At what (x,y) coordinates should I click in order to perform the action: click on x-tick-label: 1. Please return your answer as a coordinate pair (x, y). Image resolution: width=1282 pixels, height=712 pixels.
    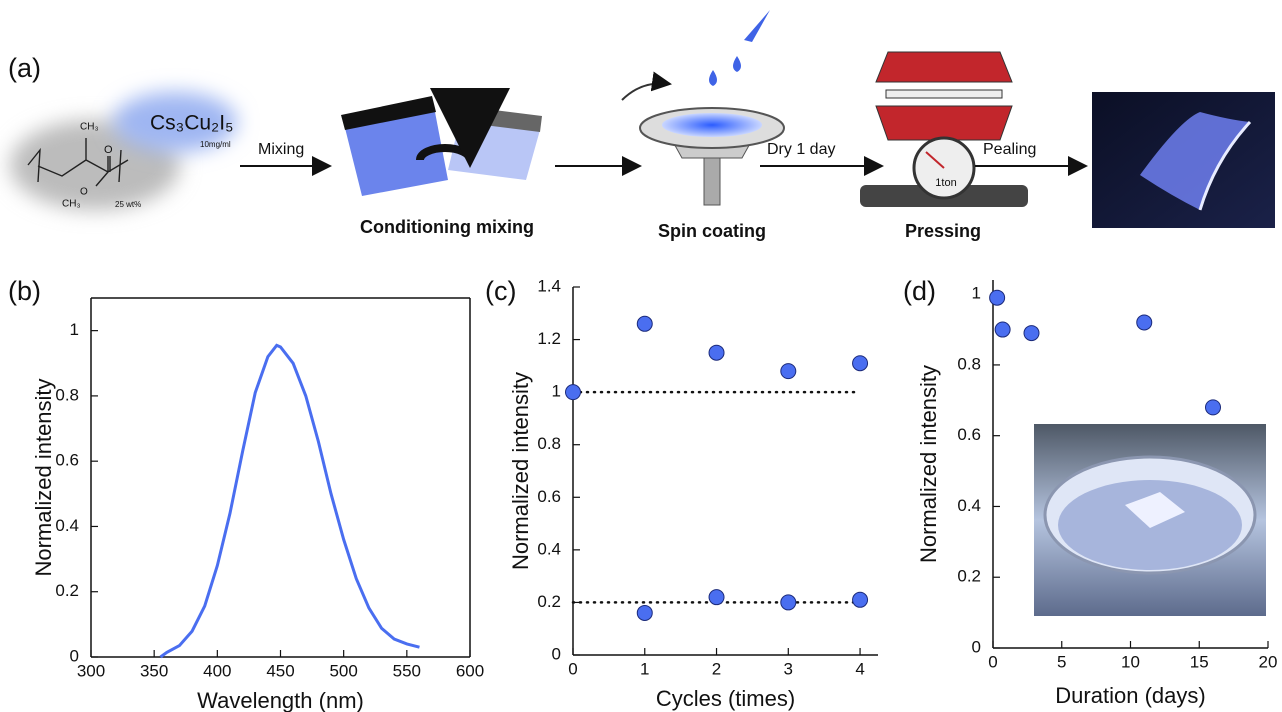
    Looking at the image, I should click on (644, 668).